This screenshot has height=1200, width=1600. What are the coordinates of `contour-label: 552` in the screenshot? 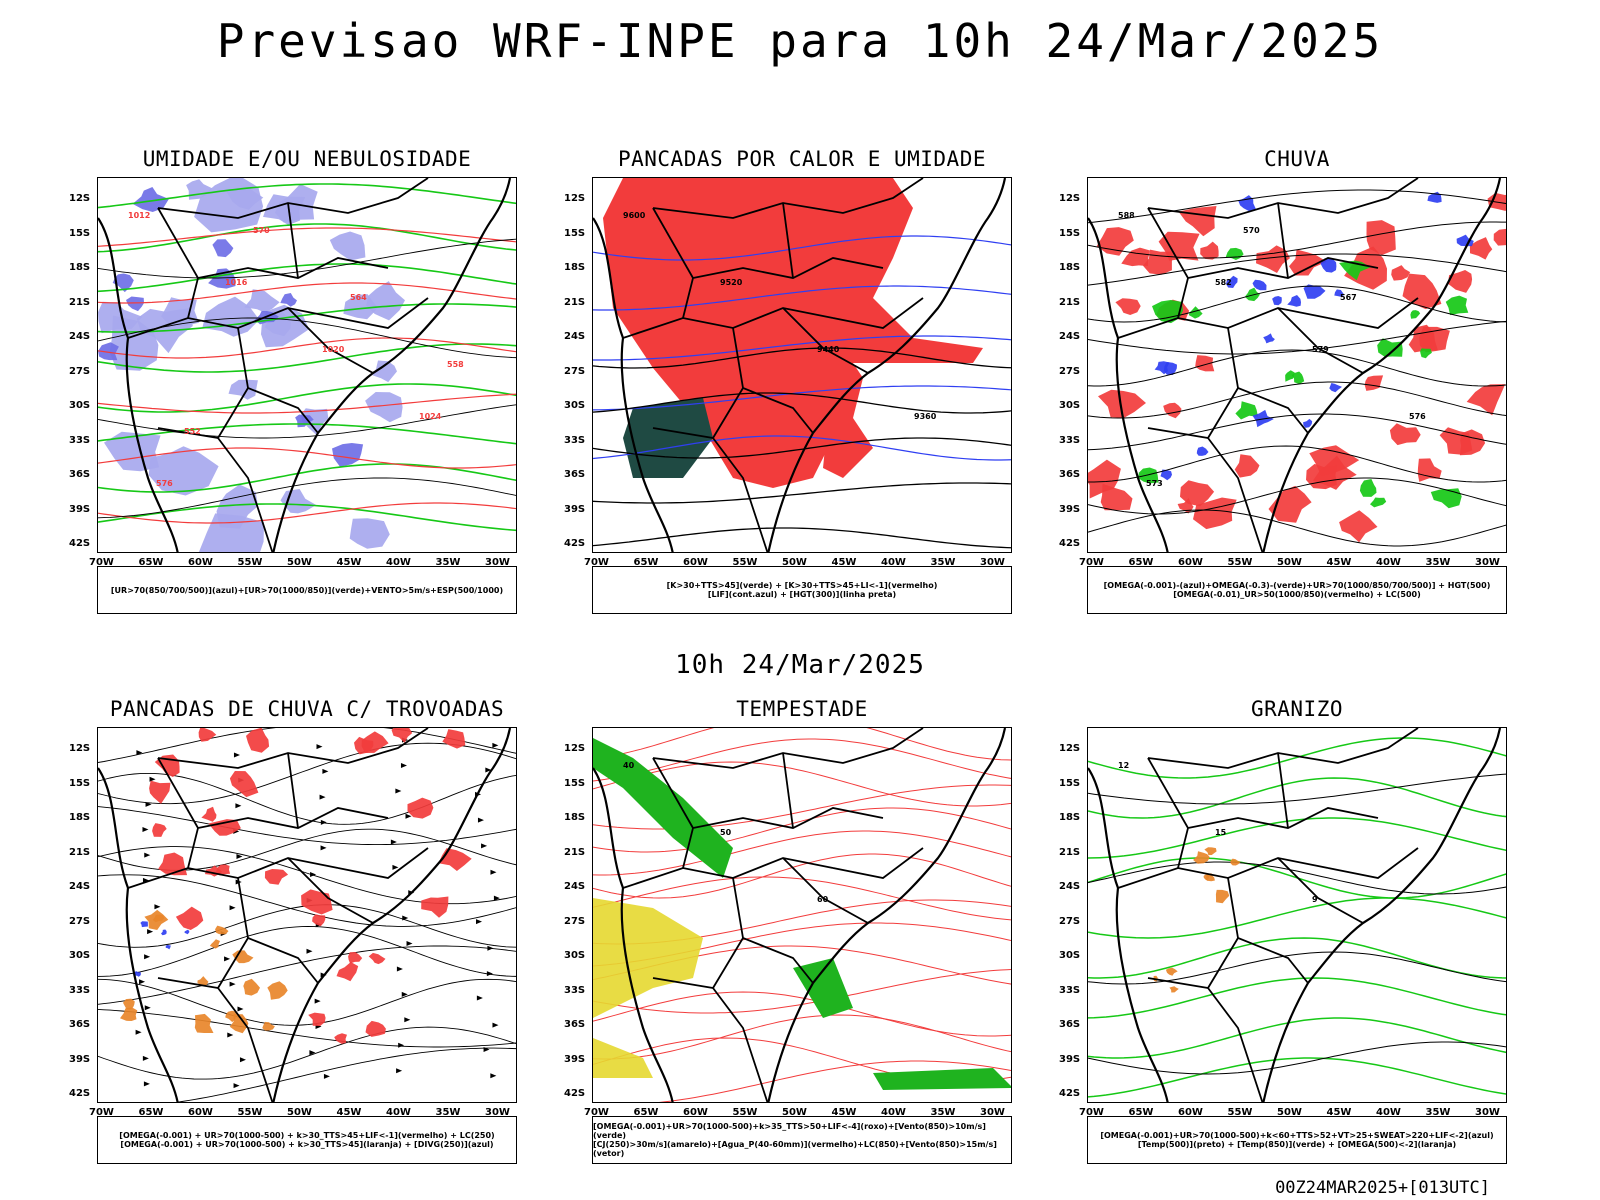 It's located at (192, 431).